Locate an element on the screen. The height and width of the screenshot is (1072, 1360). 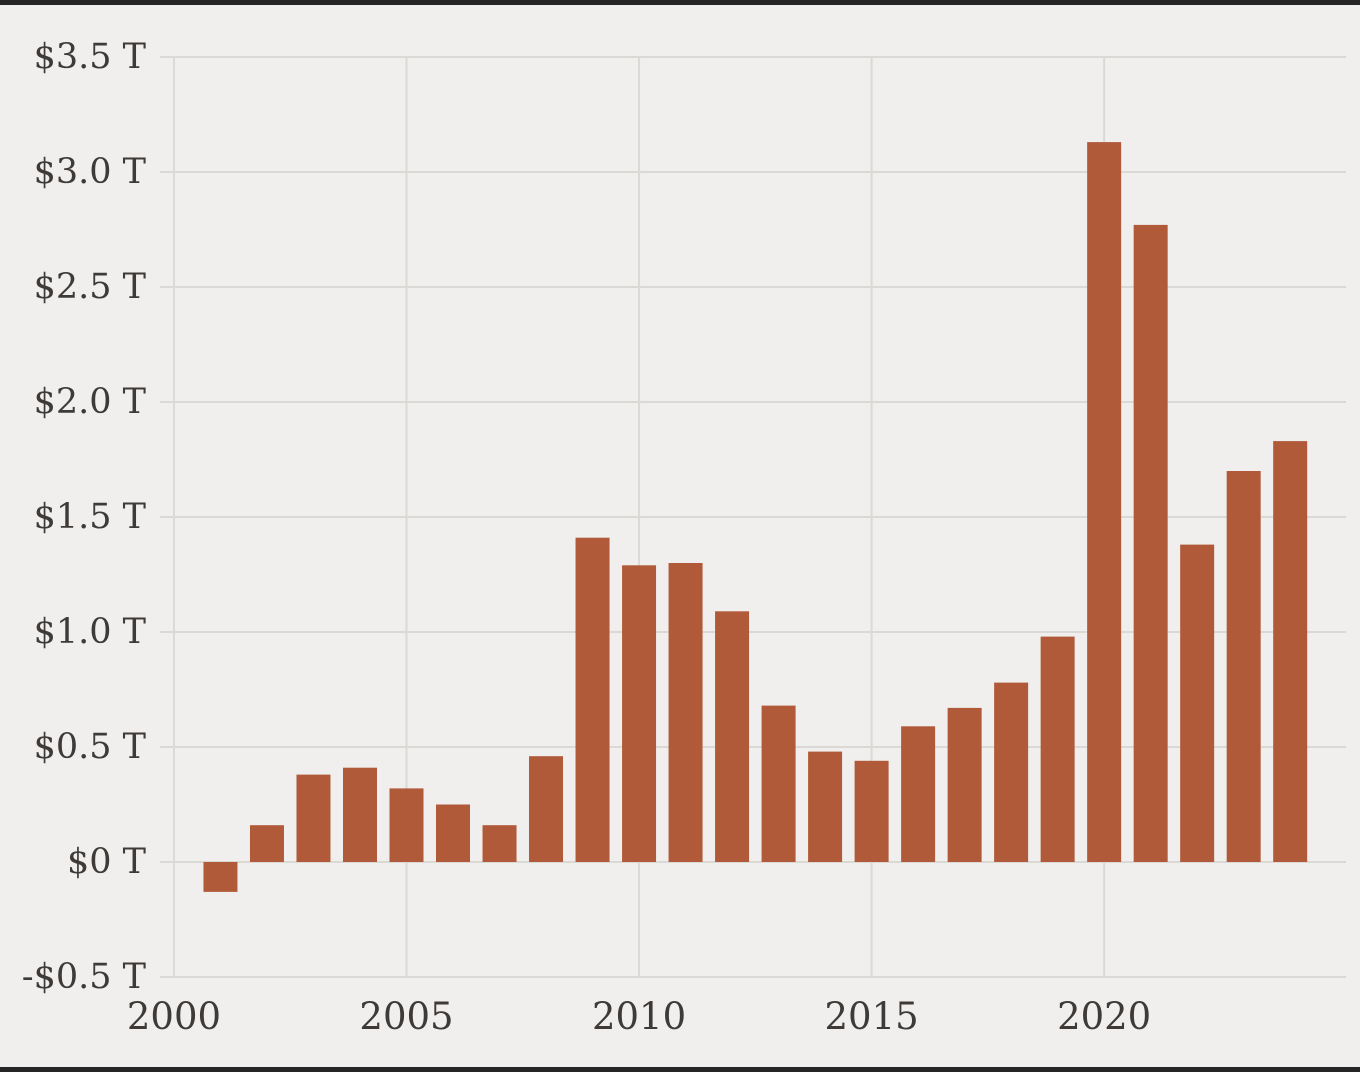
bar-2014 is located at coordinates (825, 806).